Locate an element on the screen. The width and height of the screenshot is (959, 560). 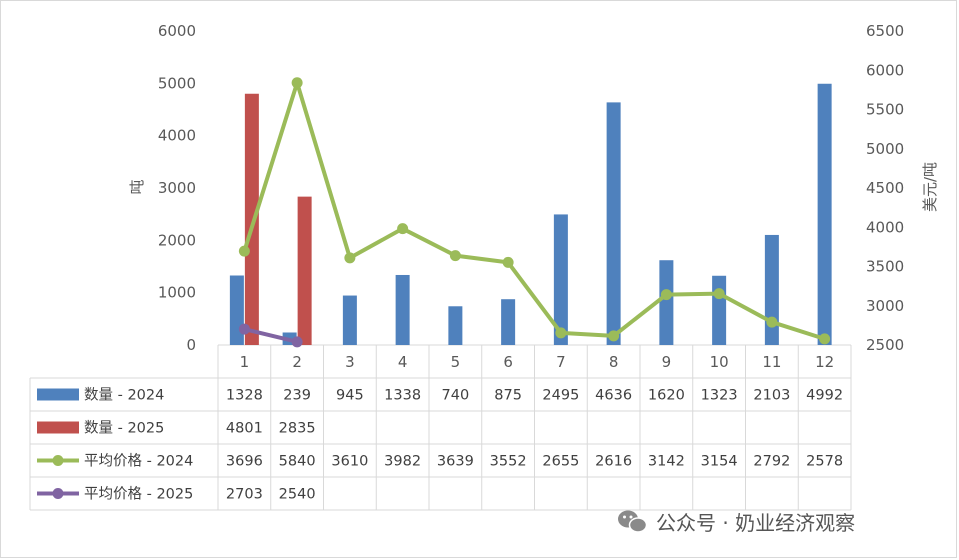
table-cell-value: 945 is located at coordinates (350, 396).